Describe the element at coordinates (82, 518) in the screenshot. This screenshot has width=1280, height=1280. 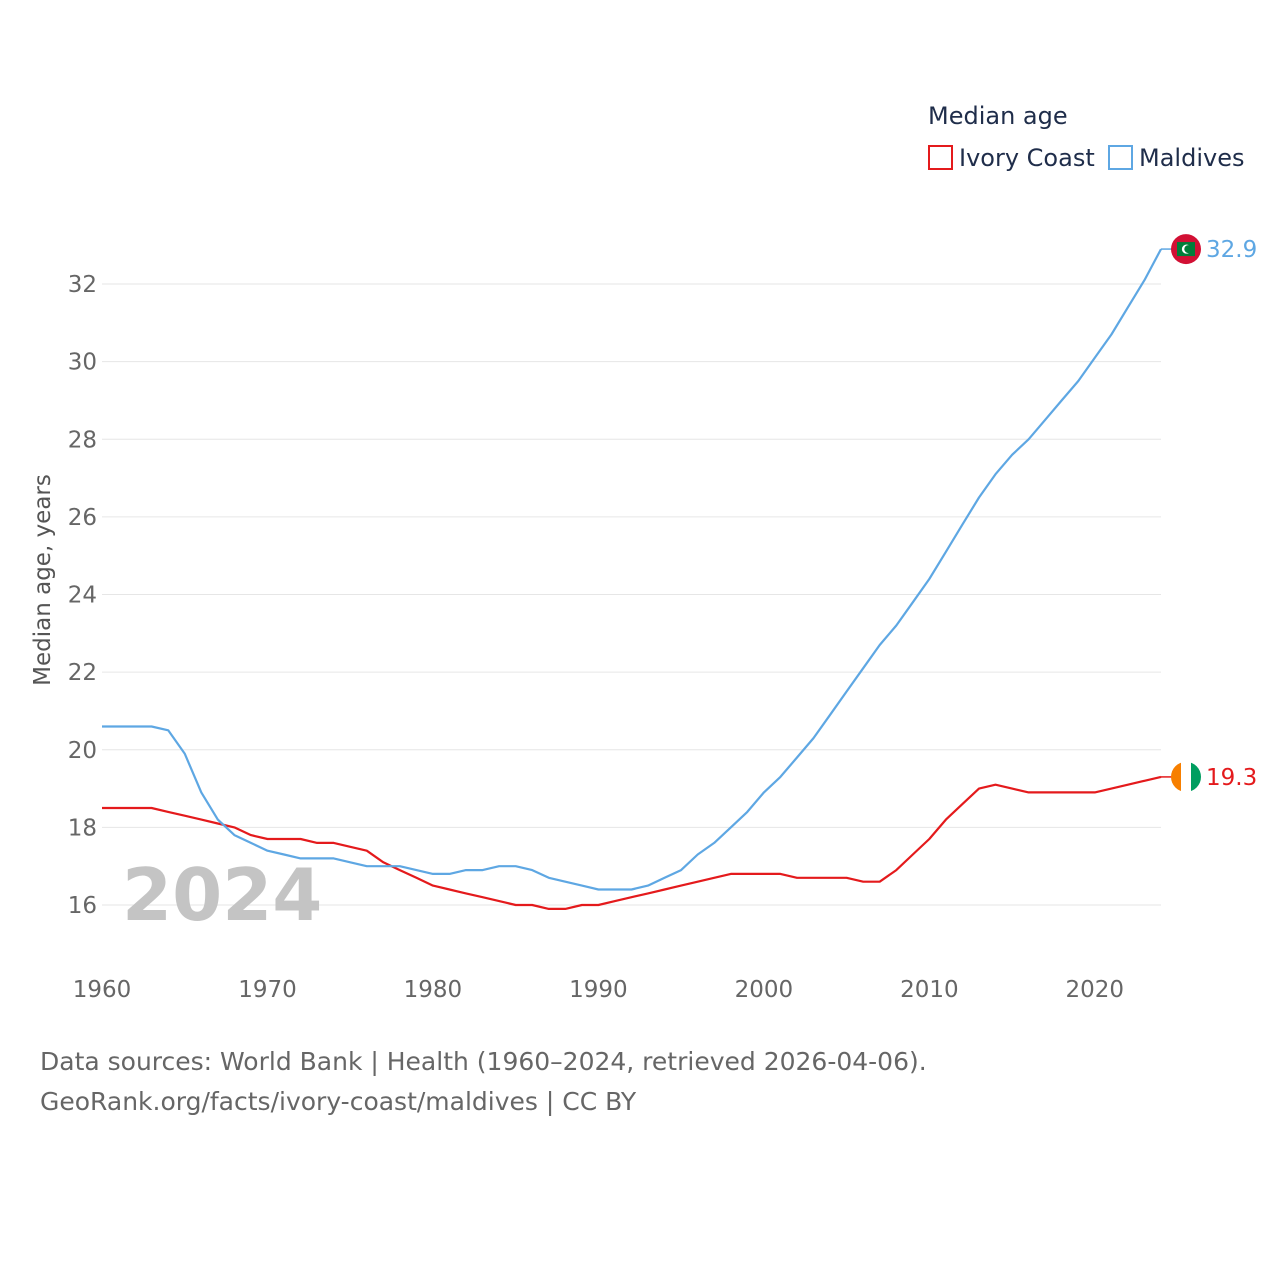
I see `y-tick-label-26: 26` at that location.